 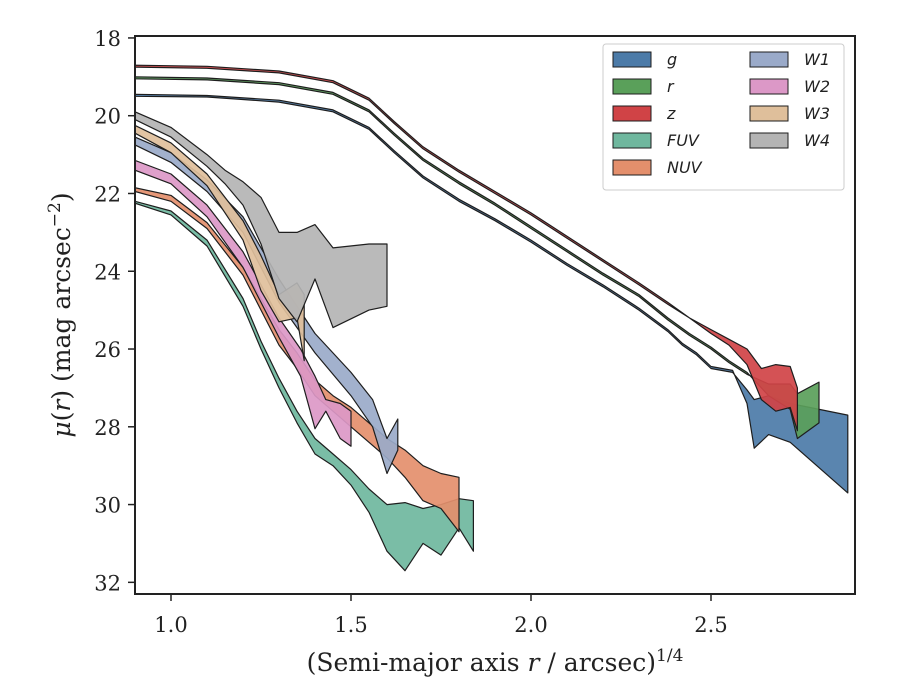 What do you see at coordinates (170, 625) in the screenshot?
I see `x-tick-label: 1.0` at bounding box center [170, 625].